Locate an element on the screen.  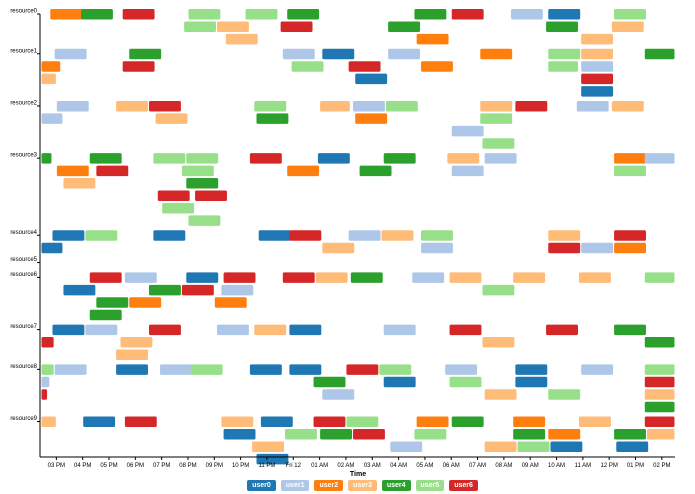
bar-resource9-user5 is located at coordinates (430, 434).